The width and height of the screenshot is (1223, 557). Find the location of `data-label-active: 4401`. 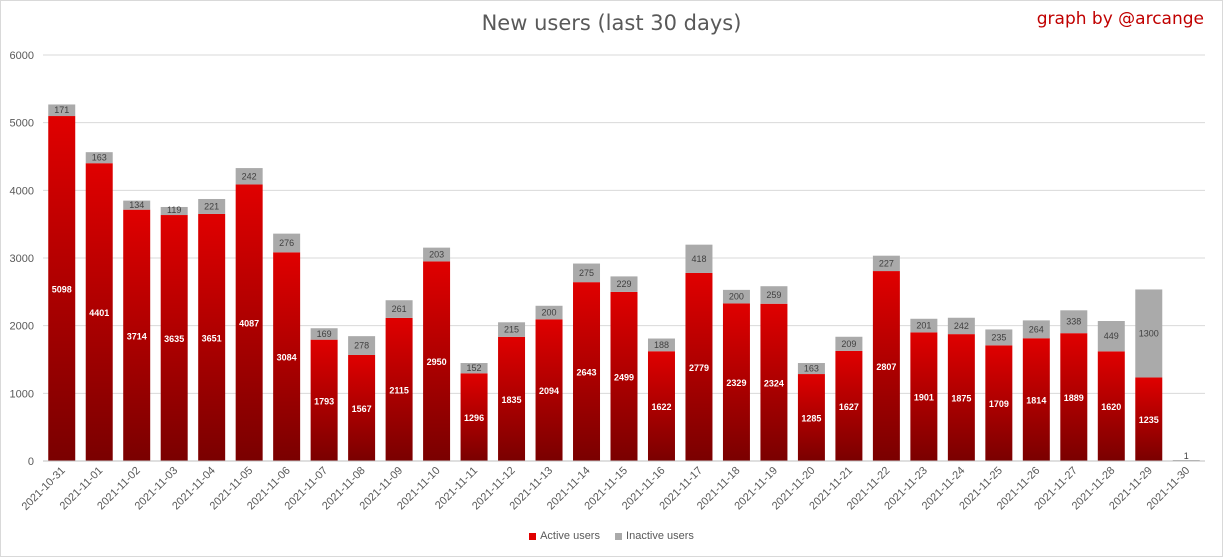

data-label-active: 4401 is located at coordinates (99, 313).